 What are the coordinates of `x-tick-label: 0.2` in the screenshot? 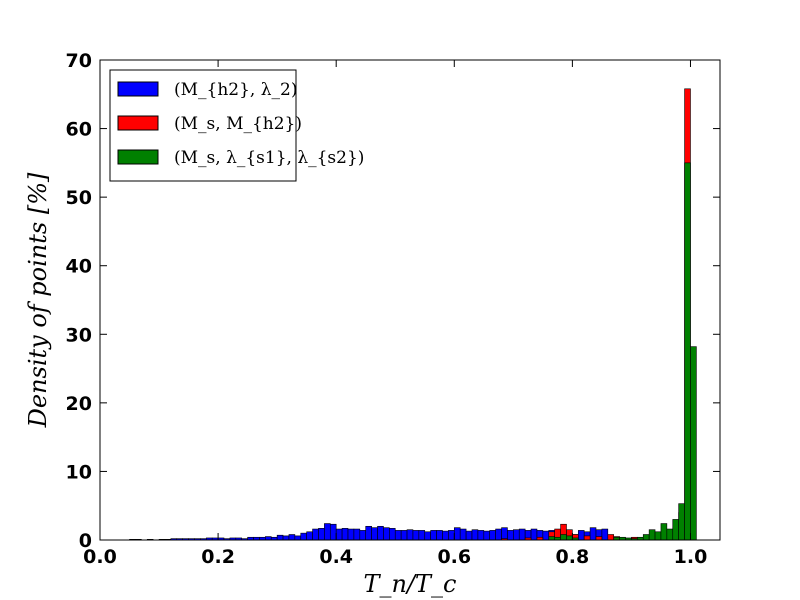 It's located at (218, 557).